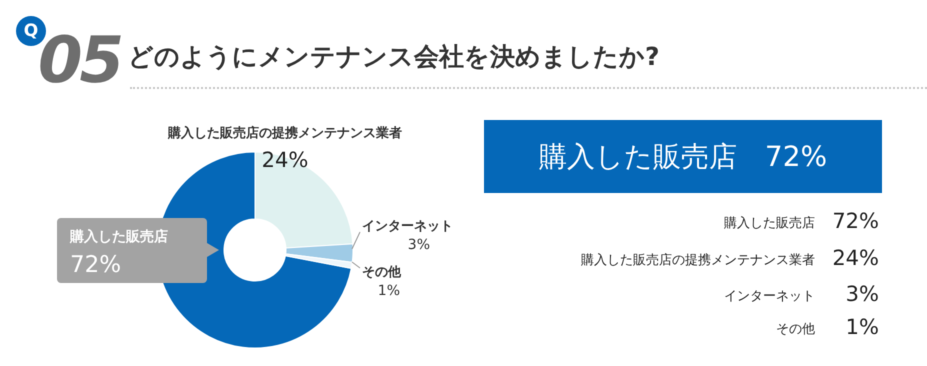 This screenshot has height=366, width=927. What do you see at coordinates (862, 294) in the screenshot?
I see `text: 3%` at bounding box center [862, 294].